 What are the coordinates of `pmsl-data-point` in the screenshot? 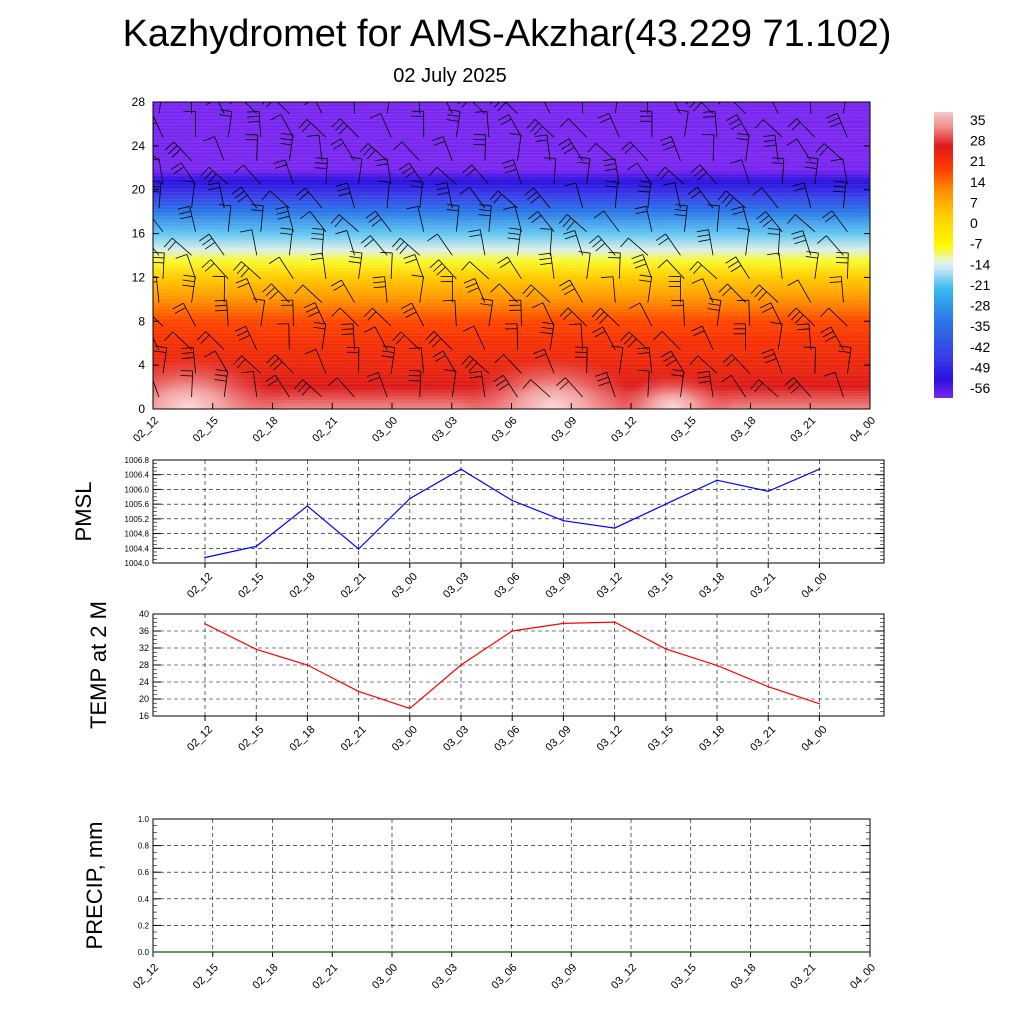 It's located at (205, 557).